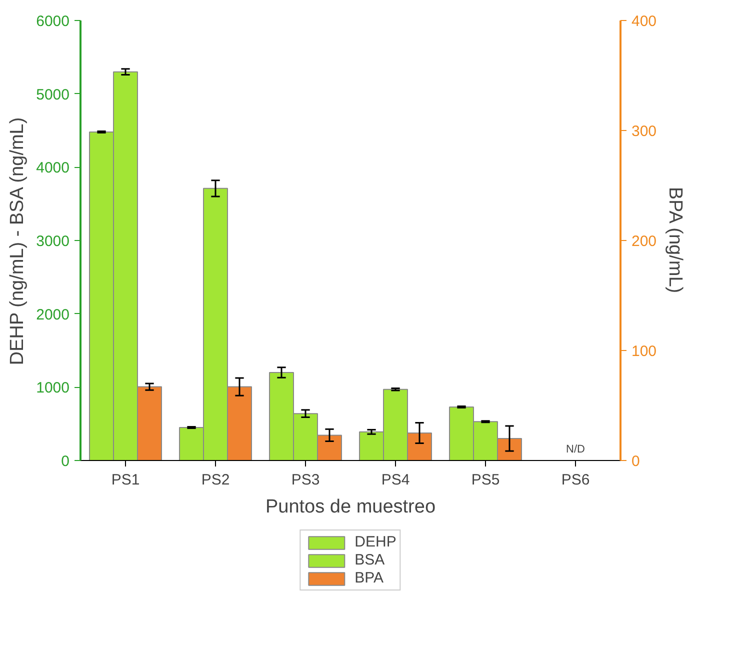  What do you see at coordinates (644, 131) in the screenshot?
I see `y2-tick-label: 300` at bounding box center [644, 131].